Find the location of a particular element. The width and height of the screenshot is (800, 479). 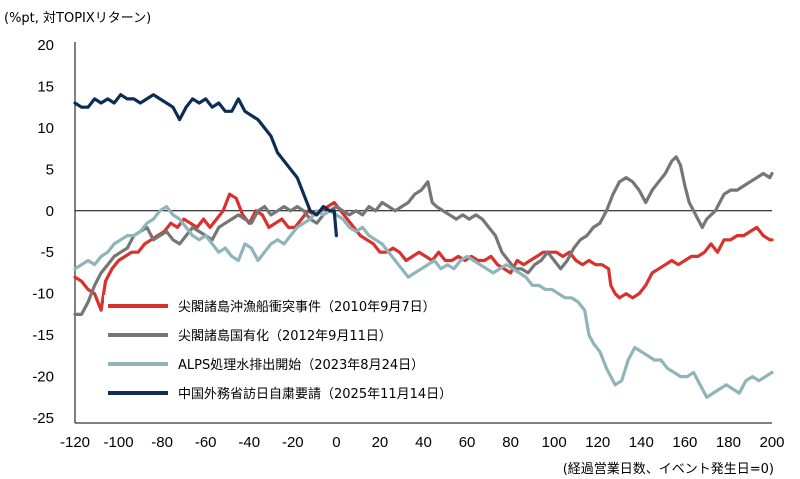

x-tick-label: -120 is located at coordinates (75, 442).